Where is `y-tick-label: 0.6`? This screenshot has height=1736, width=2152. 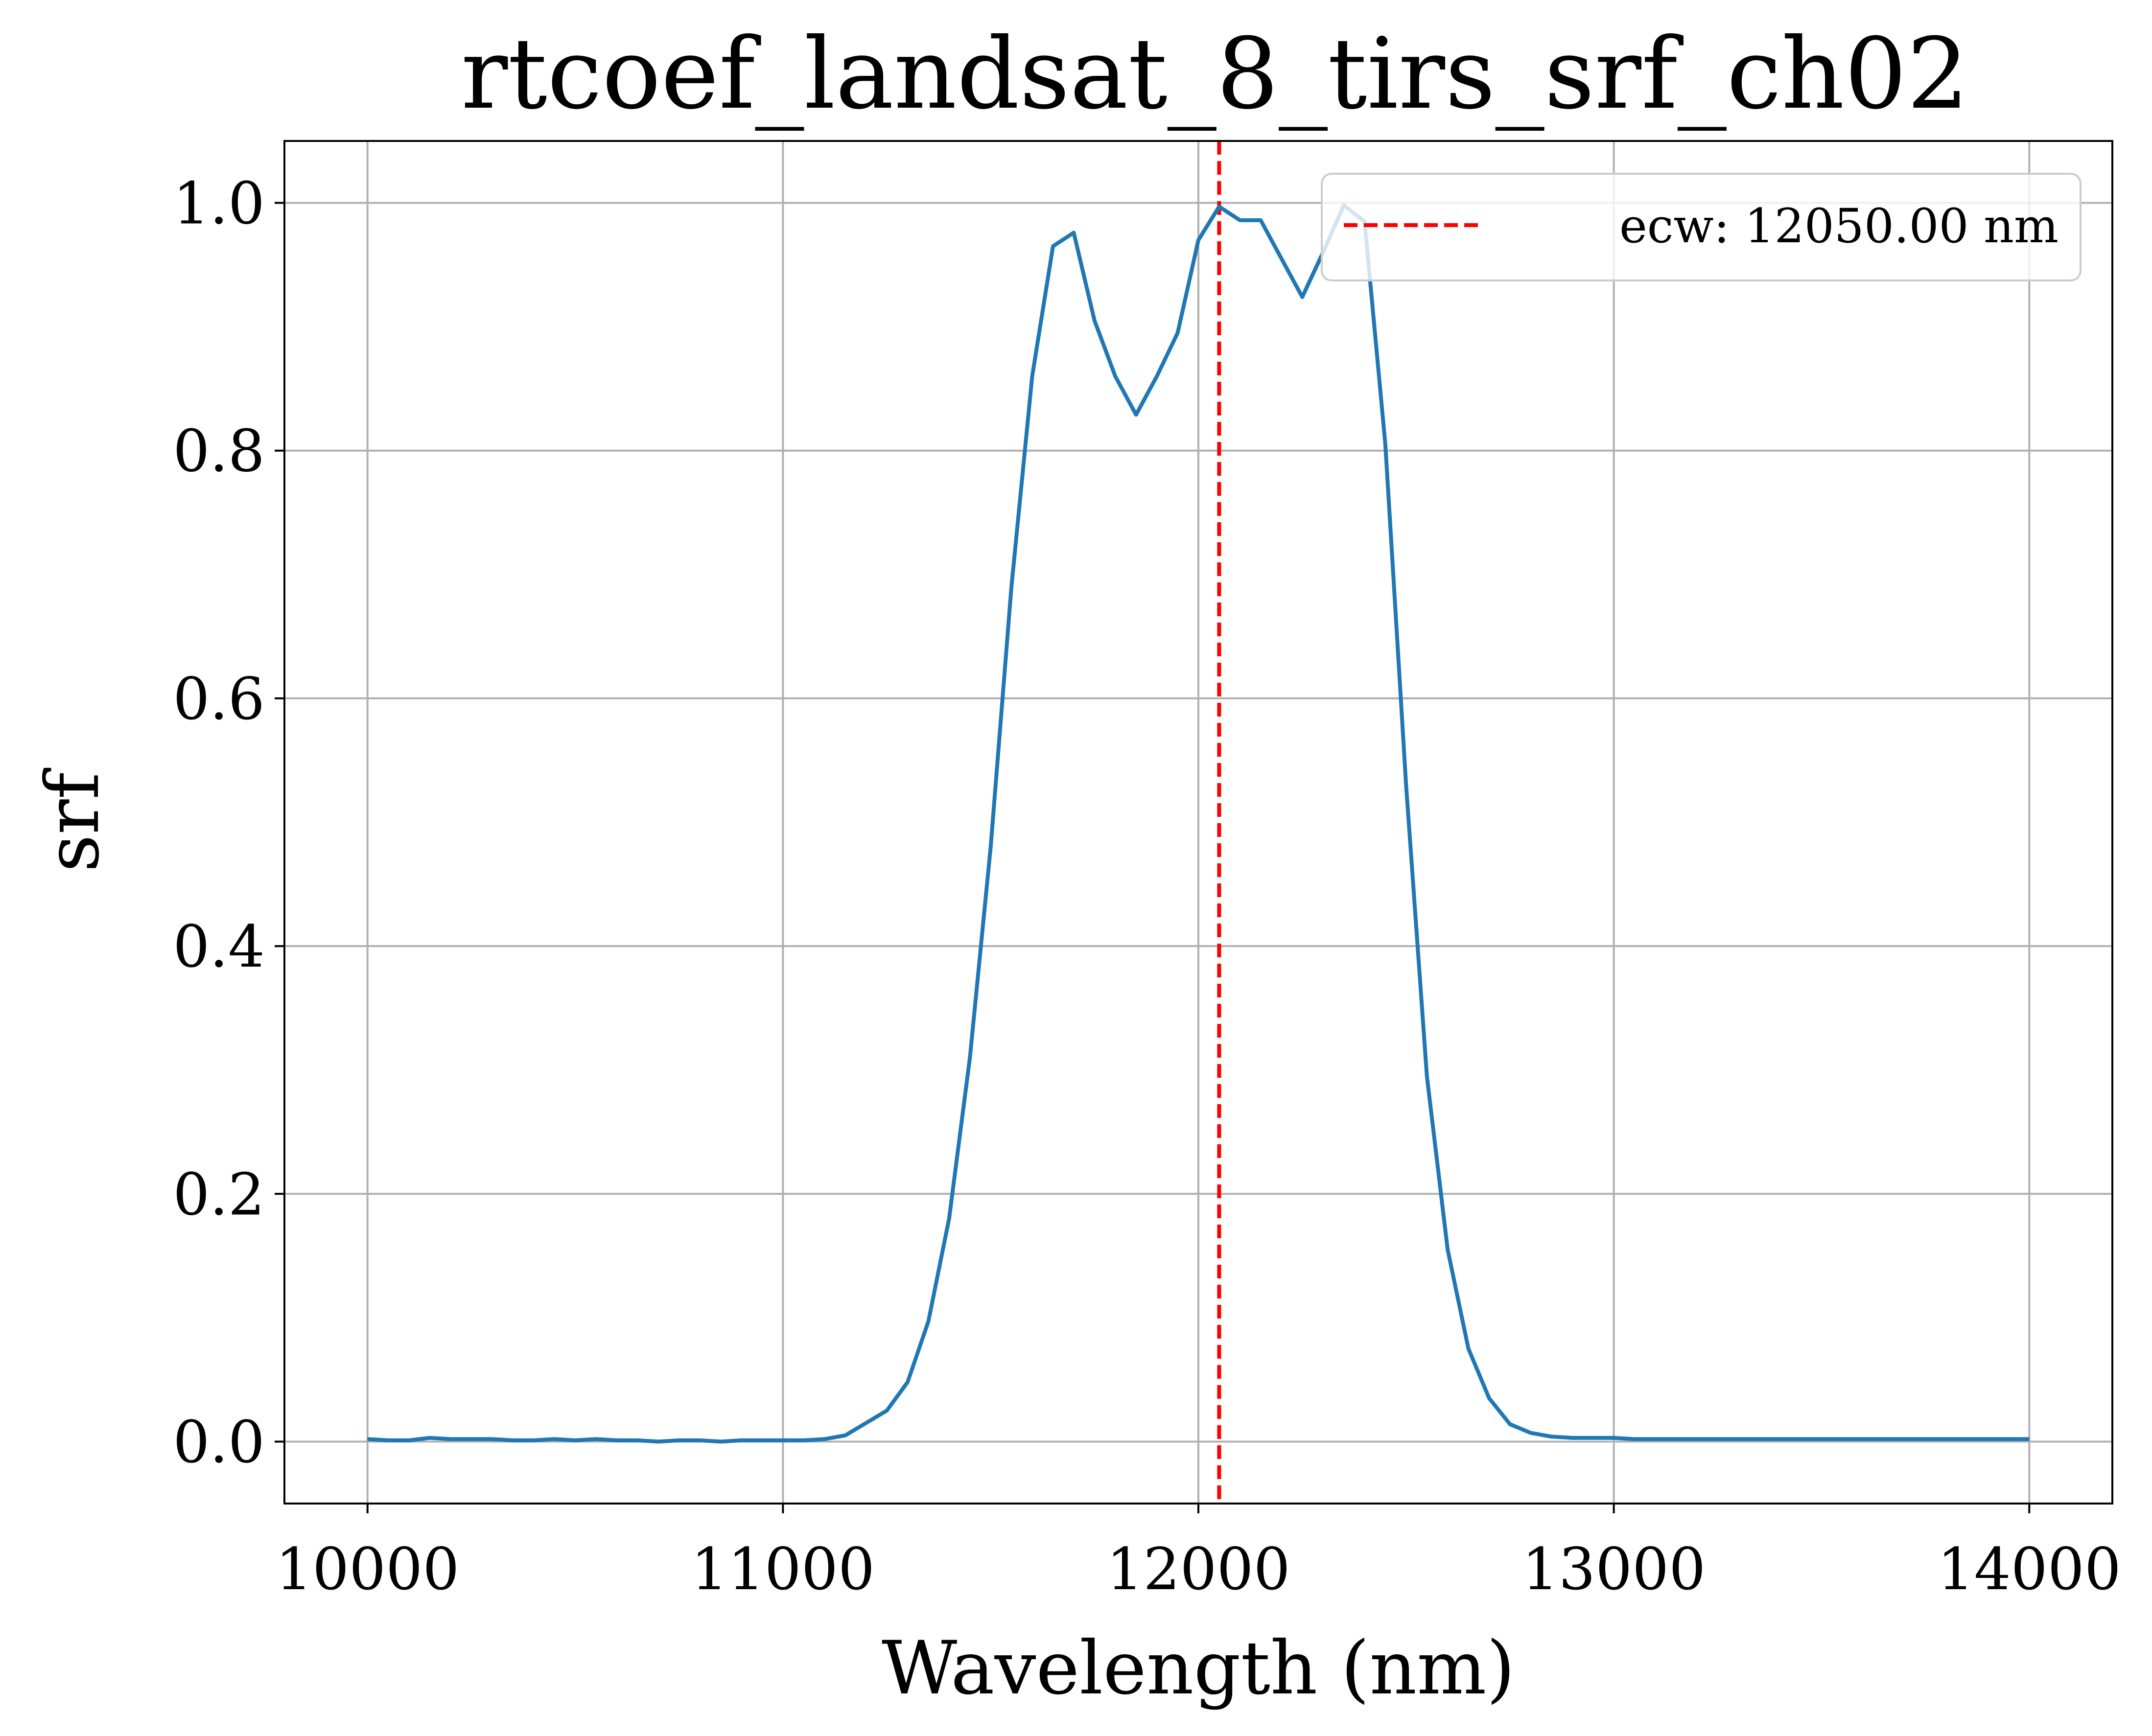
y-tick-label: 0.6 is located at coordinates (219, 699).